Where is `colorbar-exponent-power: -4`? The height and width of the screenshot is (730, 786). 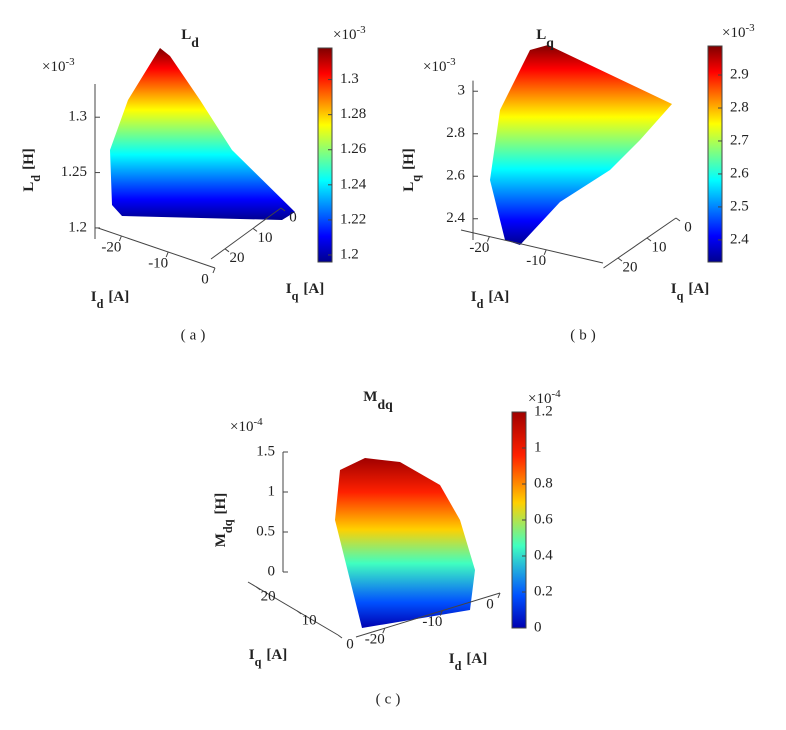 colorbar-exponent-power: -4 is located at coordinates (556, 394).